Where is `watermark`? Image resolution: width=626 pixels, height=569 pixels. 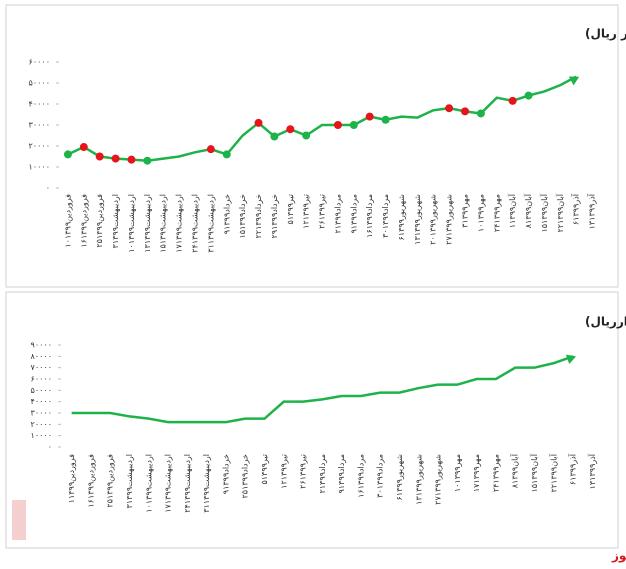 watermark is located at coordinates (19, 520).